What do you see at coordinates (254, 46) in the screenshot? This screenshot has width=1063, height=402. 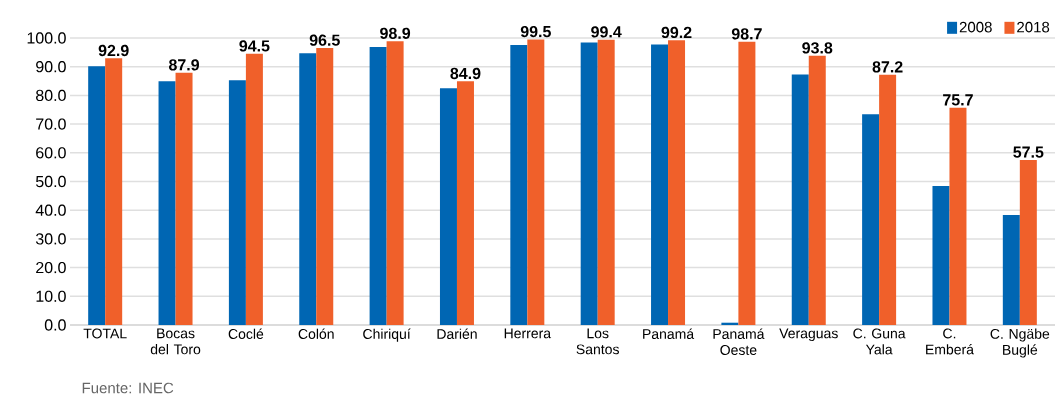 I see `data-label: 94.5` at bounding box center [254, 46].